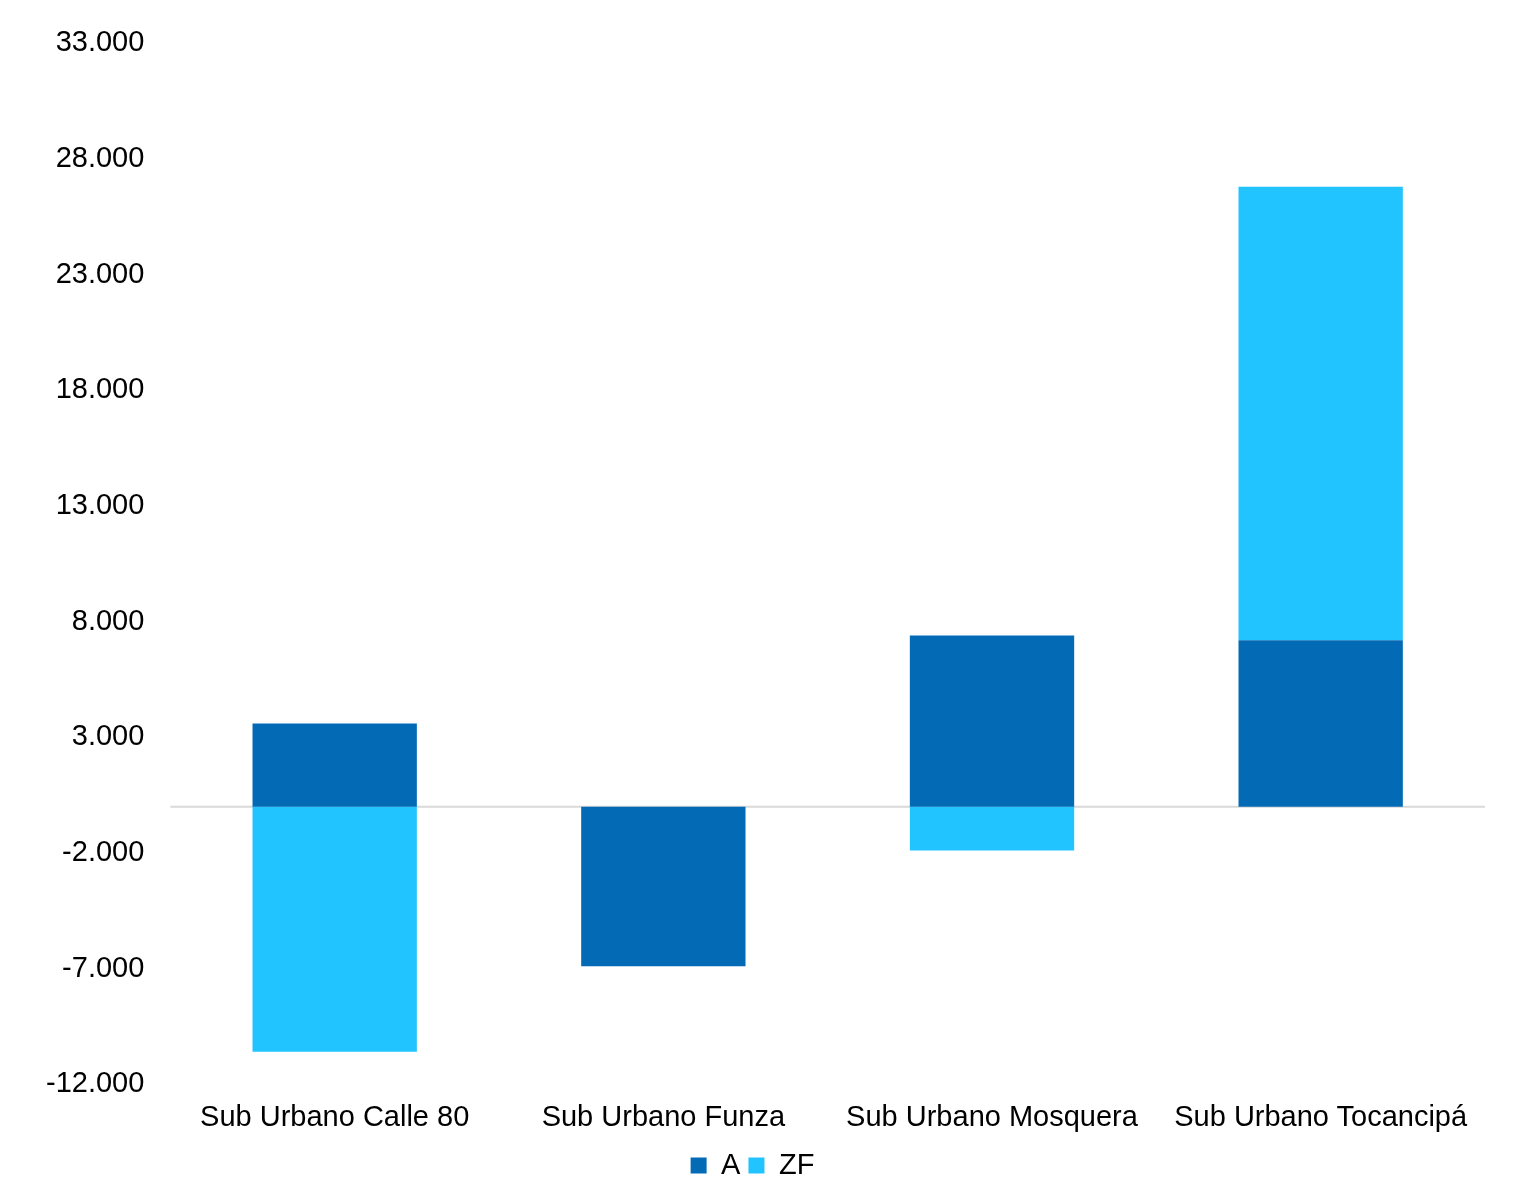 Image resolution: width=1519 pixels, height=1190 pixels. Describe the element at coordinates (108, 619) in the screenshot. I see `y-tick-label: 8.000` at that location.